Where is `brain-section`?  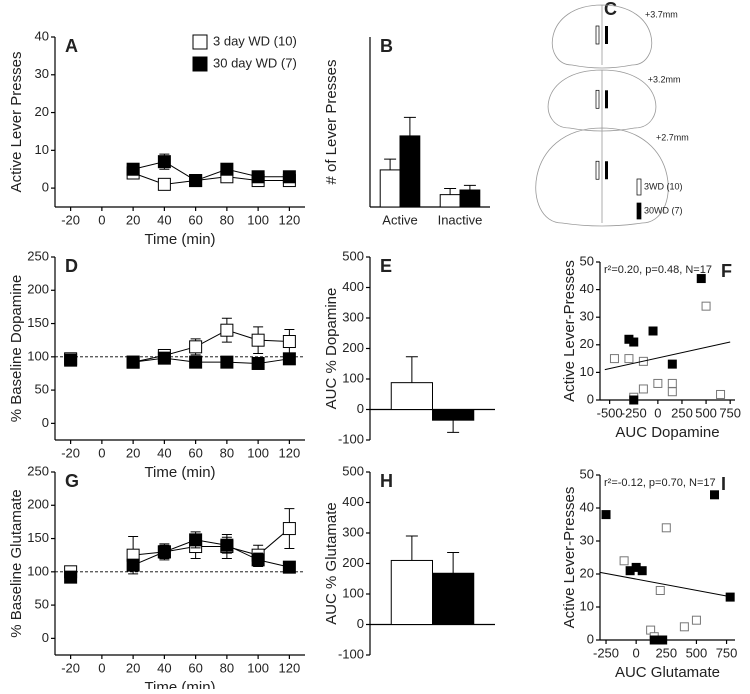 brain-section is located at coordinates (602, 100).